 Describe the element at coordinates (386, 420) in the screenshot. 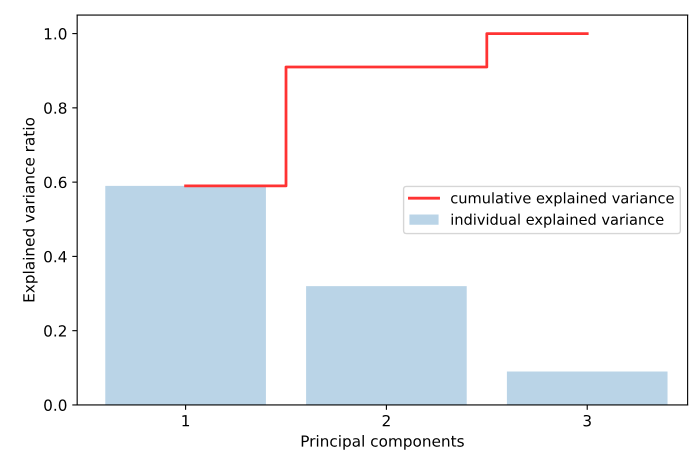

I see `x-tick-label: 2` at that location.